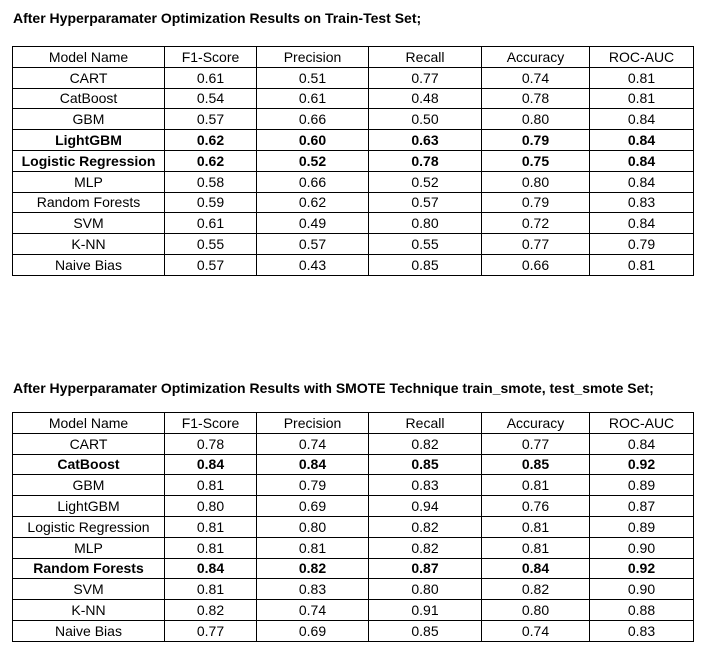 Image resolution: width=704 pixels, height=660 pixels. I want to click on cell-roc-auc: 0.88, so click(641, 610).